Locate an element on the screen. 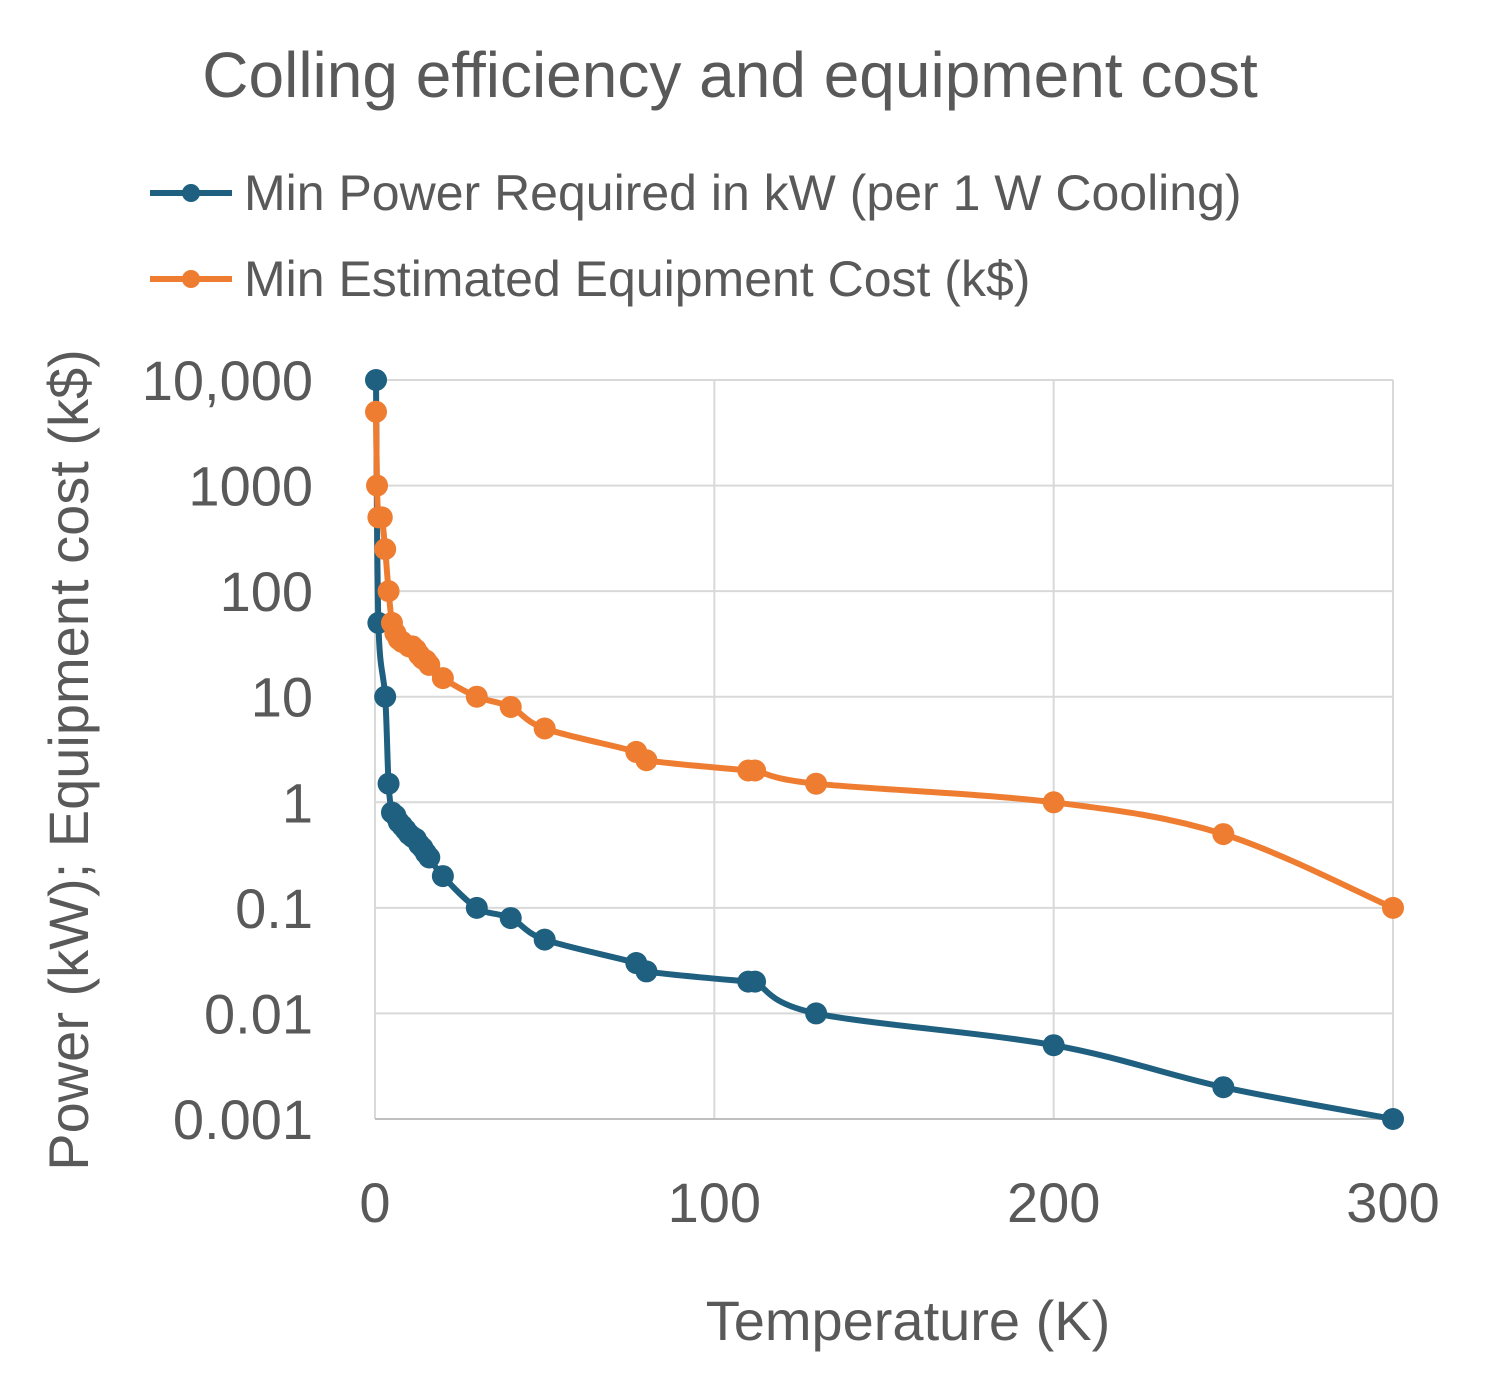 The image size is (1490, 1374). y-tick-label: 10 is located at coordinates (282, 697).